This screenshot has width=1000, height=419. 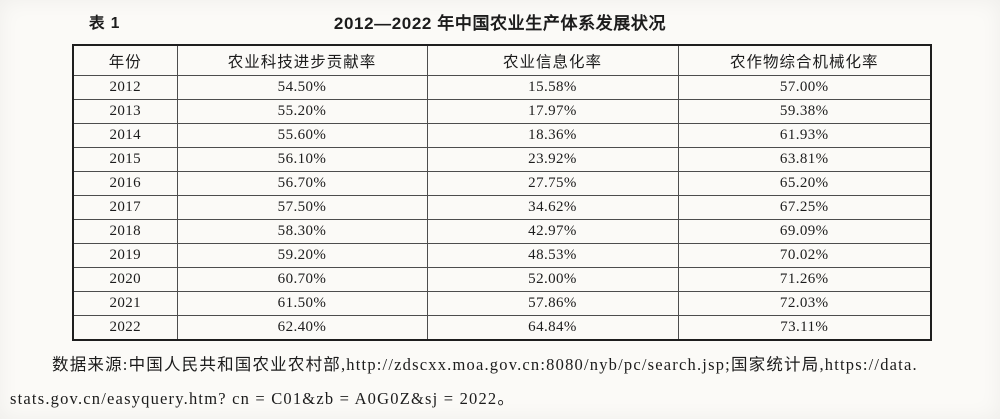 I want to click on table-cell: 73.11%, so click(x=804, y=328).